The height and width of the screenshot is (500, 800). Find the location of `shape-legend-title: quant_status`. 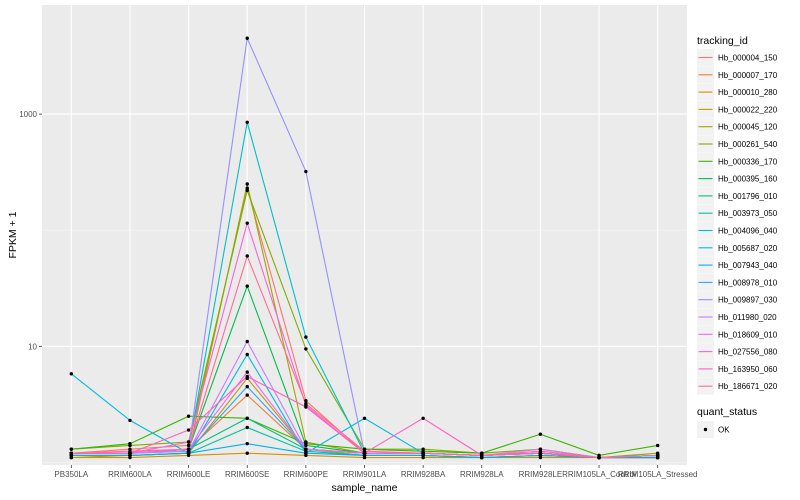

shape-legend-title: quant_status is located at coordinates (727, 412).